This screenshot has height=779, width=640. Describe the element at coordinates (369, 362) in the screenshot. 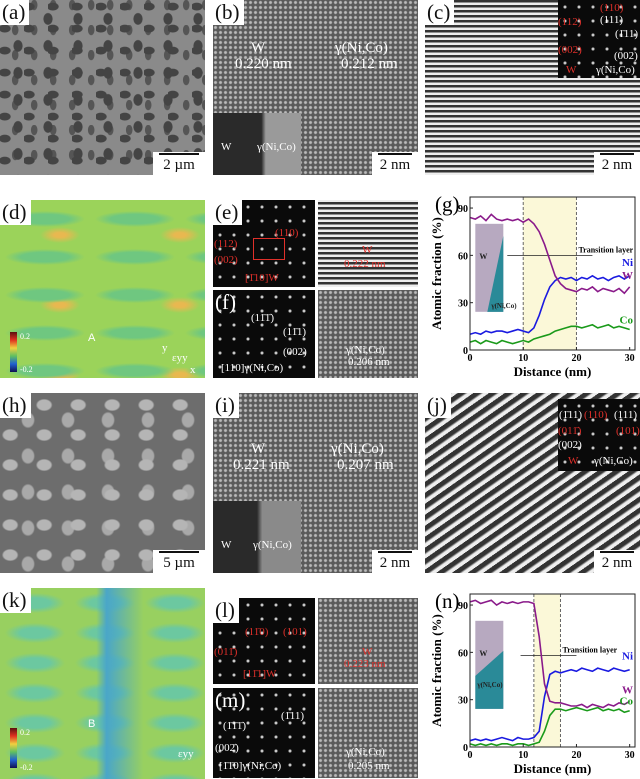

I see `d-spacing: 0.206 nm` at that location.